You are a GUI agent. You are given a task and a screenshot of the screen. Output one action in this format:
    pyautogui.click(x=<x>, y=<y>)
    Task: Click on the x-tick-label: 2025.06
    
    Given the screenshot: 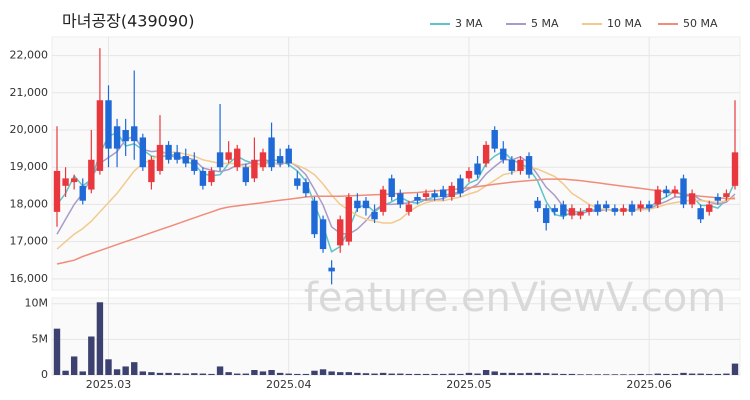 What is the action you would take?
    pyautogui.click(x=649, y=384)
    